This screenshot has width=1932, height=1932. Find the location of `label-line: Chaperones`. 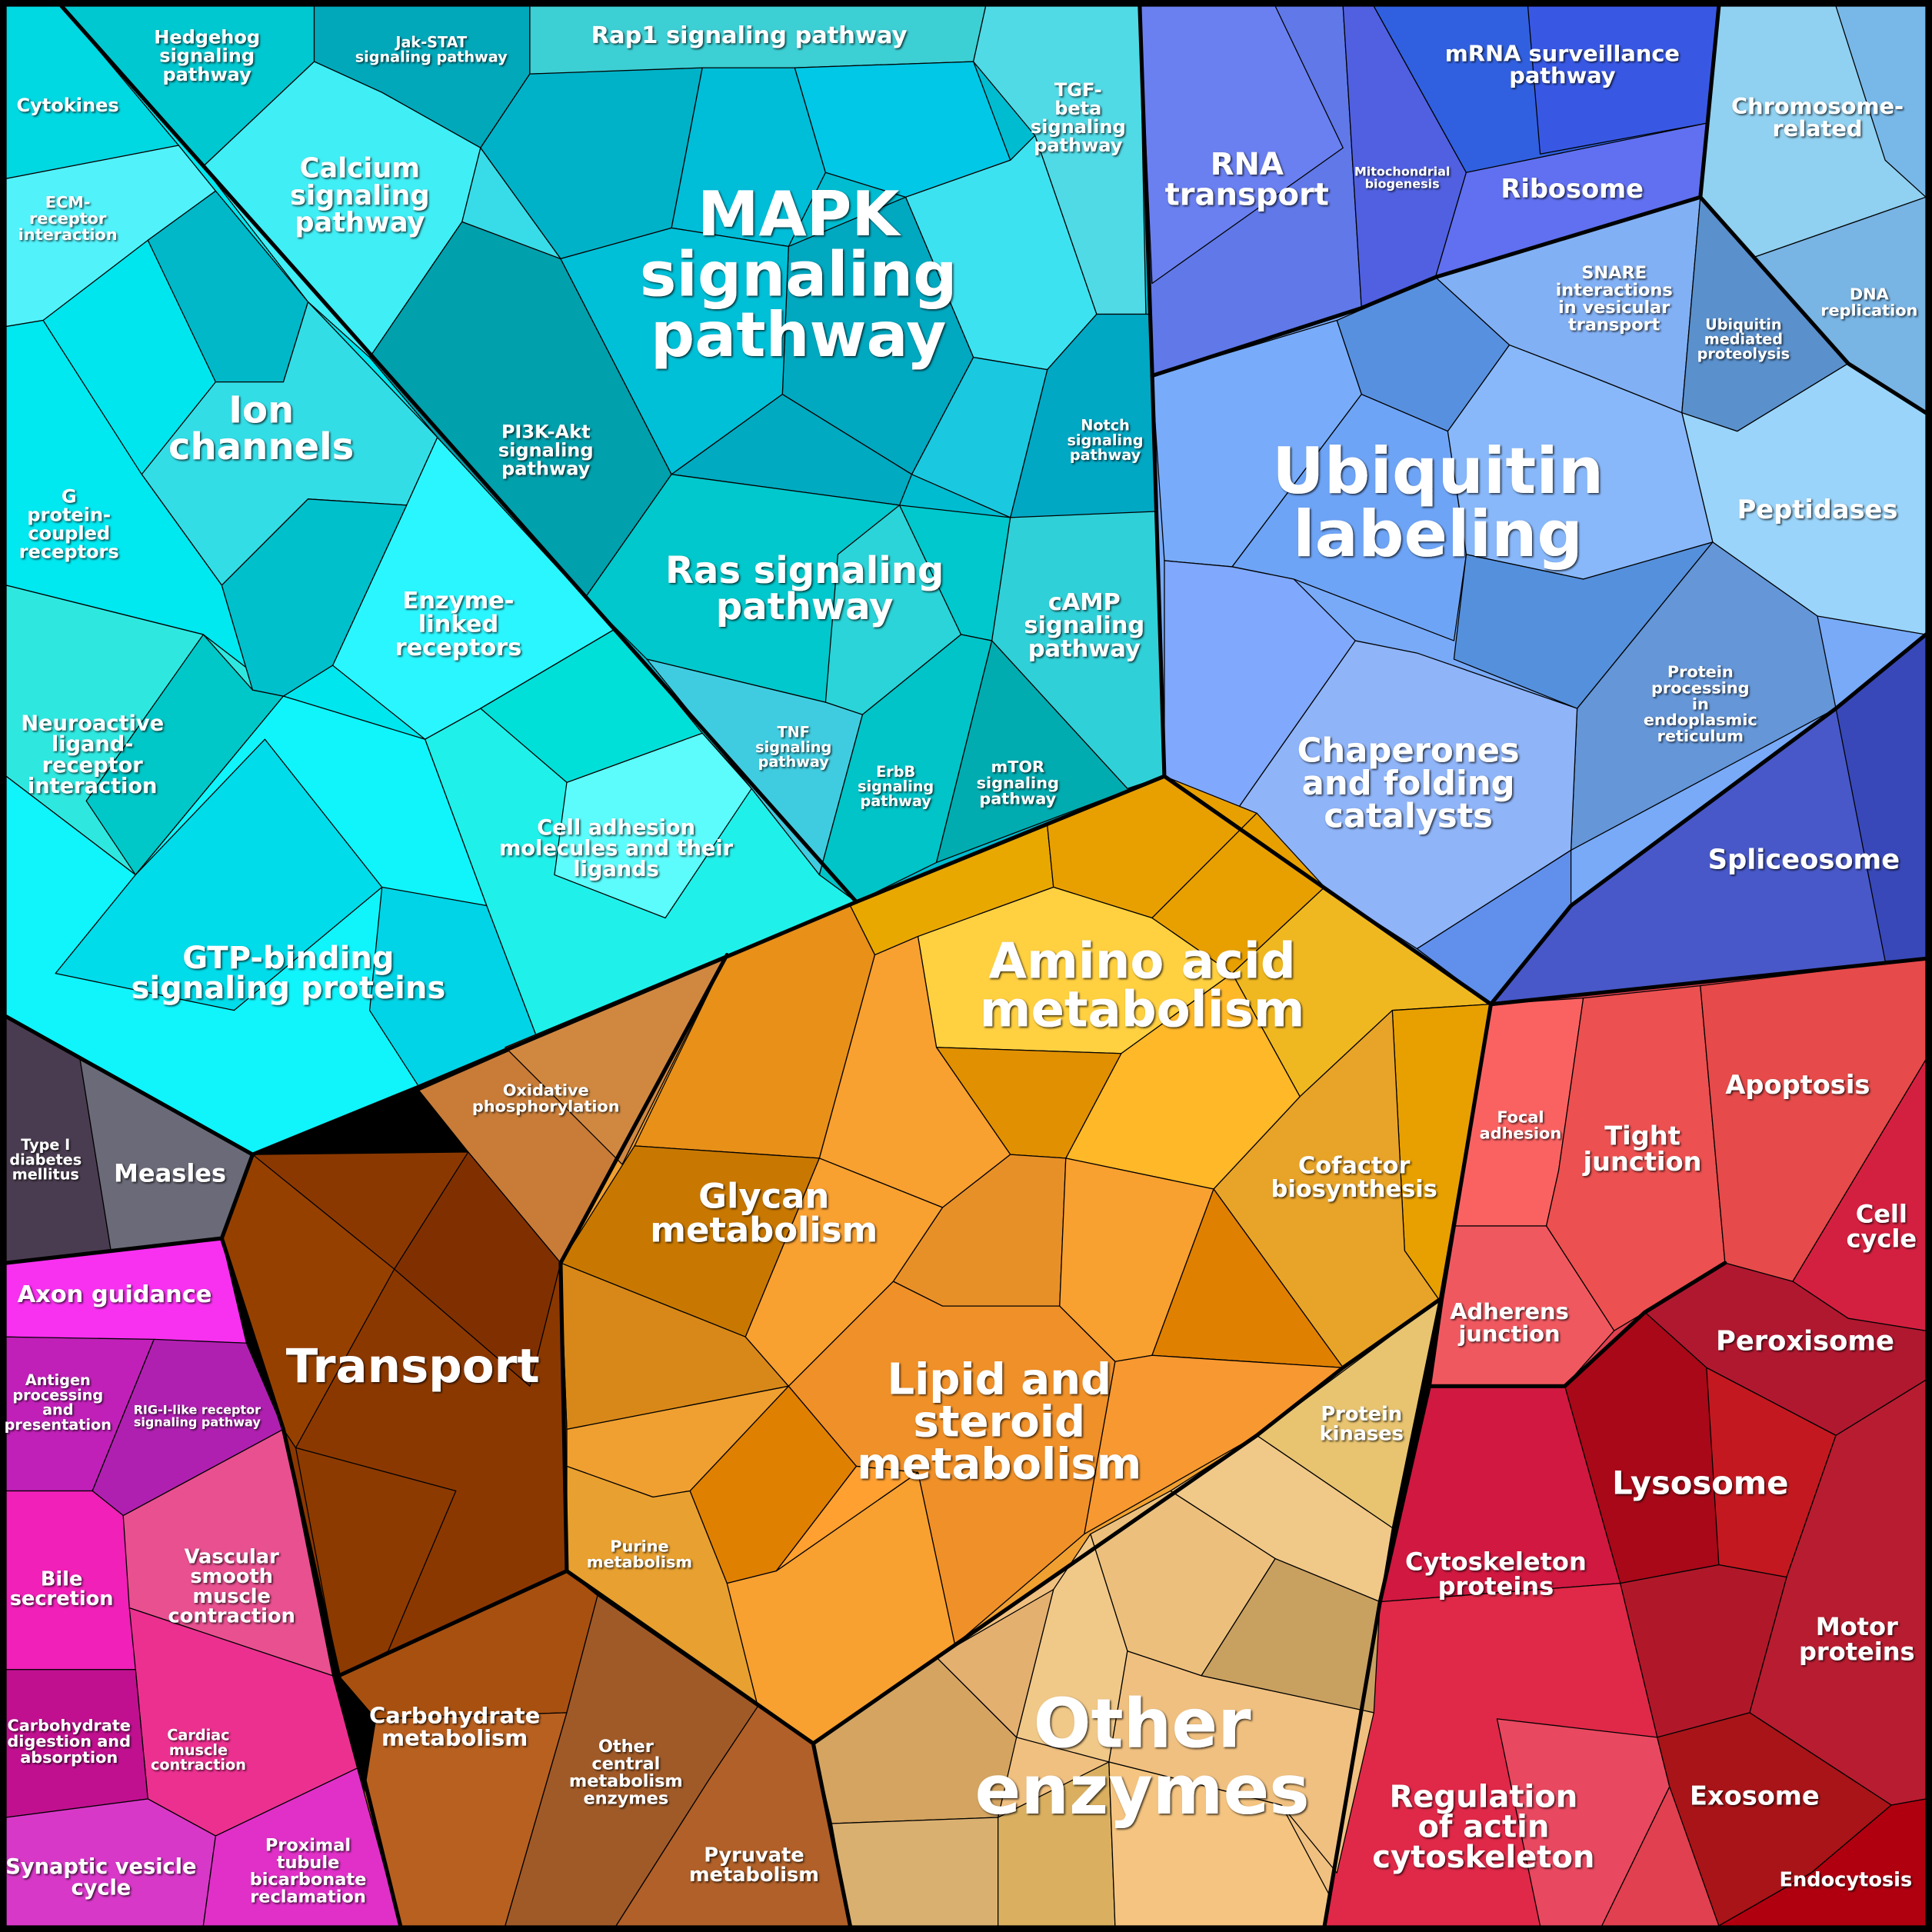

label-line: Chaperones is located at coordinates (1408, 750).